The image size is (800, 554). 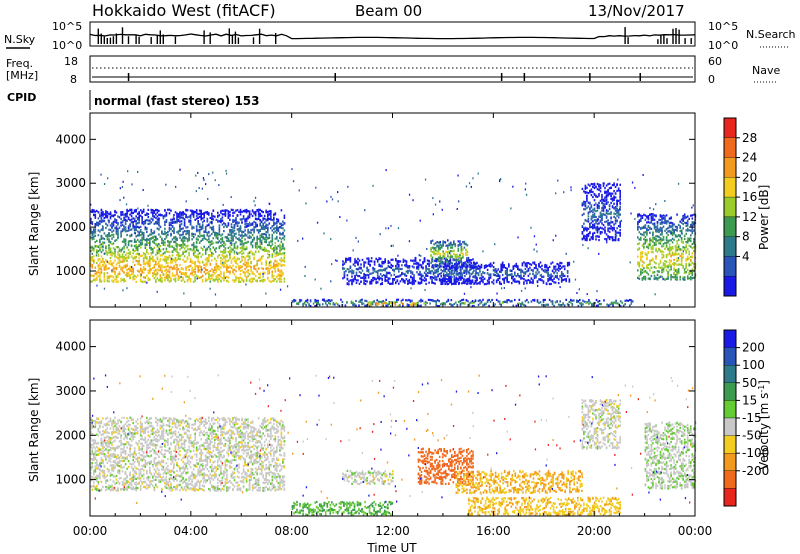 I want to click on freq-label-line2: [MHz], so click(x=22, y=75).